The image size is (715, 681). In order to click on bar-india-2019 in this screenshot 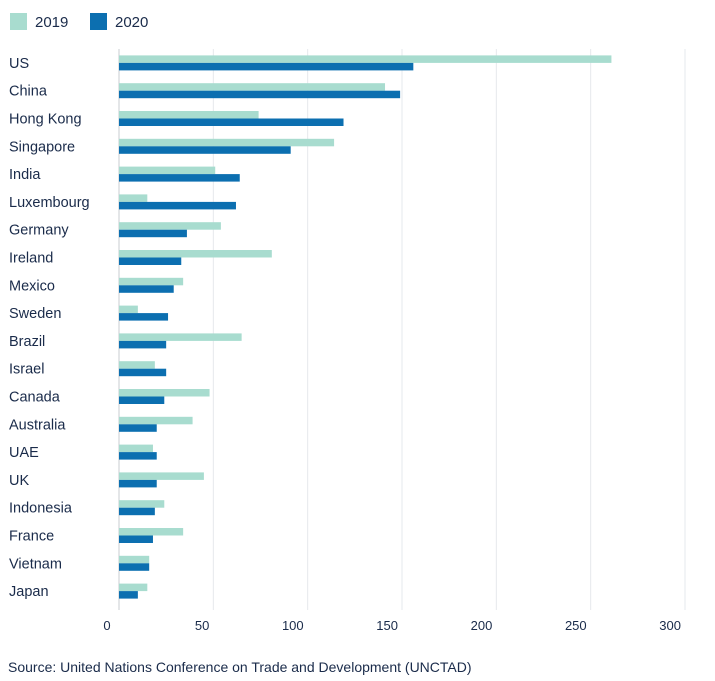, I will do `click(167, 170)`.